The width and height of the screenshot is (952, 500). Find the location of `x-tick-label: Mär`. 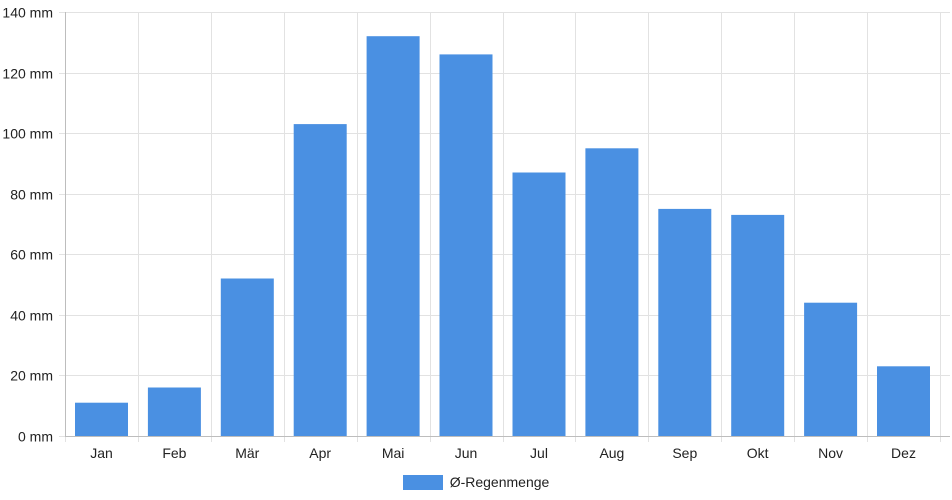

x-tick-label: Mär is located at coordinates (247, 453).